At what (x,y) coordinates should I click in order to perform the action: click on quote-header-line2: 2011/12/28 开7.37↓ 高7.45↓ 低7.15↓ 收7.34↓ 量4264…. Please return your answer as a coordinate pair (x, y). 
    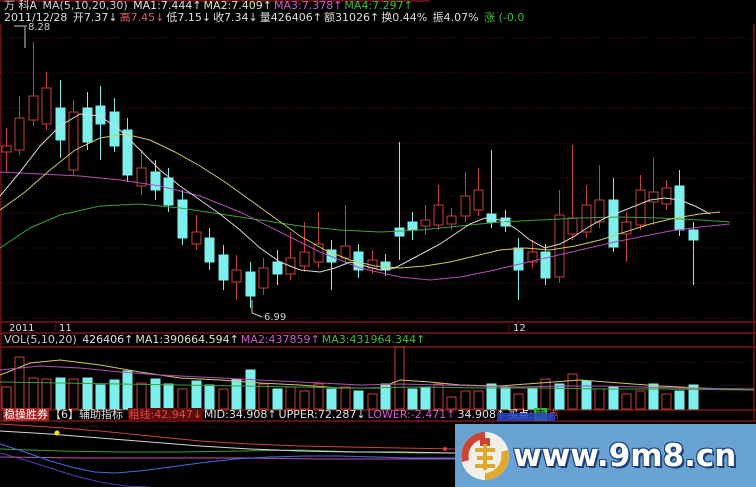
    Looking at the image, I should click on (264, 18).